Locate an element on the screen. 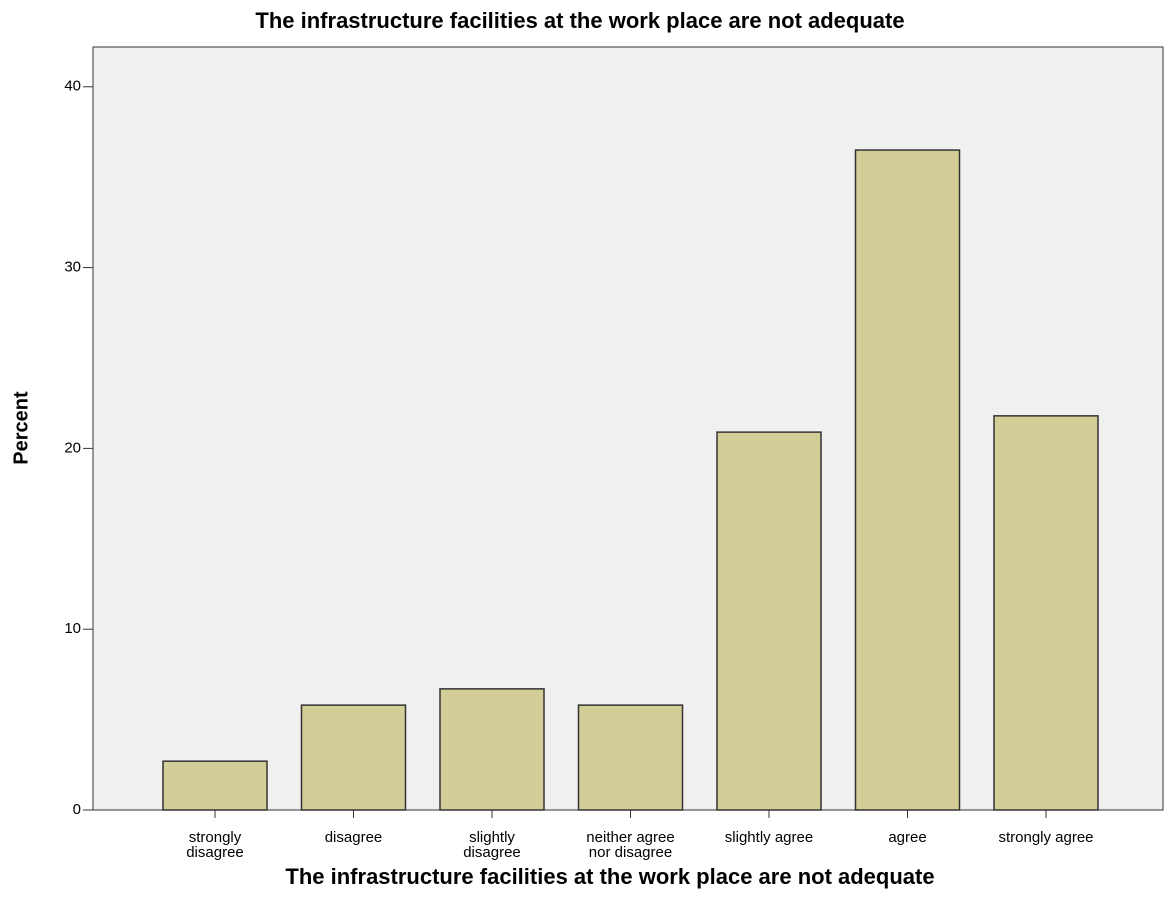 The width and height of the screenshot is (1167, 920). y-axis-title: Percent is located at coordinates (21, 428).